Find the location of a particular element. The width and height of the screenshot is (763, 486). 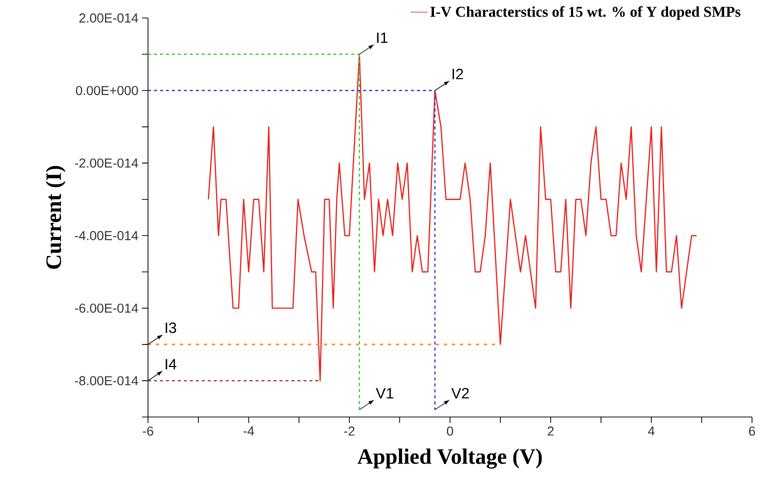

x-tick-label: -6 is located at coordinates (148, 431).